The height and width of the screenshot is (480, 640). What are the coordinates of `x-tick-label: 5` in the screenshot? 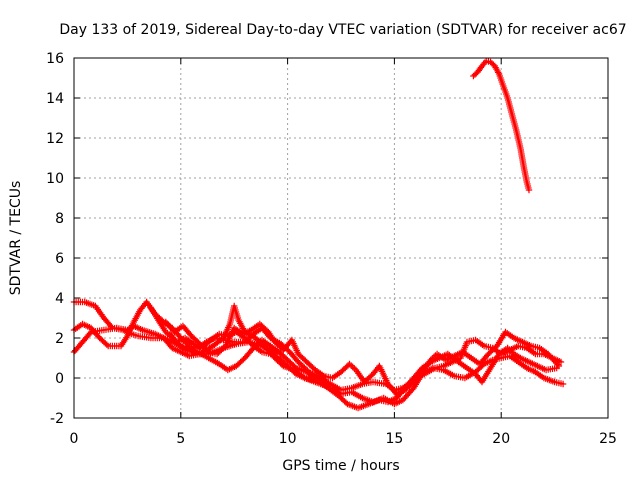 It's located at (180, 439).